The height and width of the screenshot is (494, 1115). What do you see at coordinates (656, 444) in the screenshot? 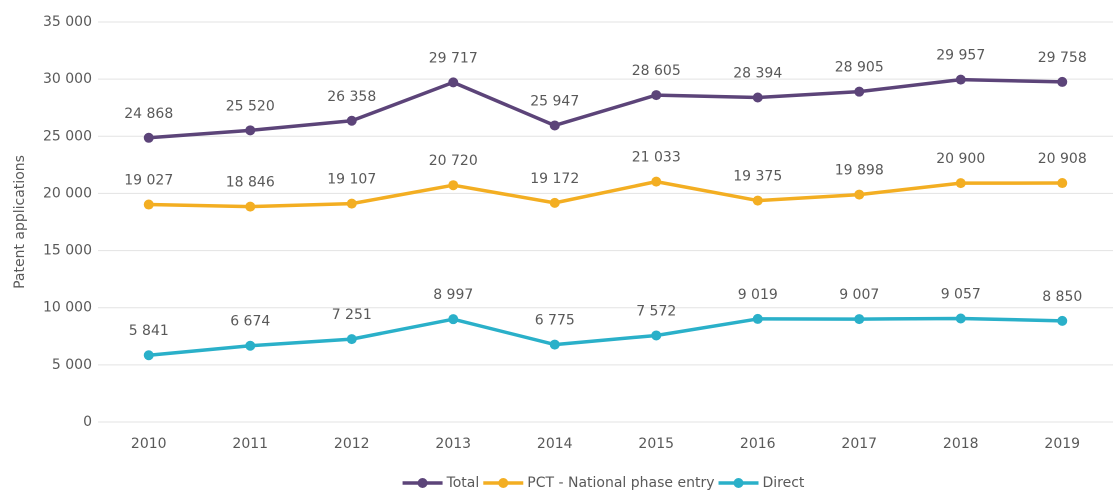
I see `x-tick-label: 2015` at bounding box center [656, 444].